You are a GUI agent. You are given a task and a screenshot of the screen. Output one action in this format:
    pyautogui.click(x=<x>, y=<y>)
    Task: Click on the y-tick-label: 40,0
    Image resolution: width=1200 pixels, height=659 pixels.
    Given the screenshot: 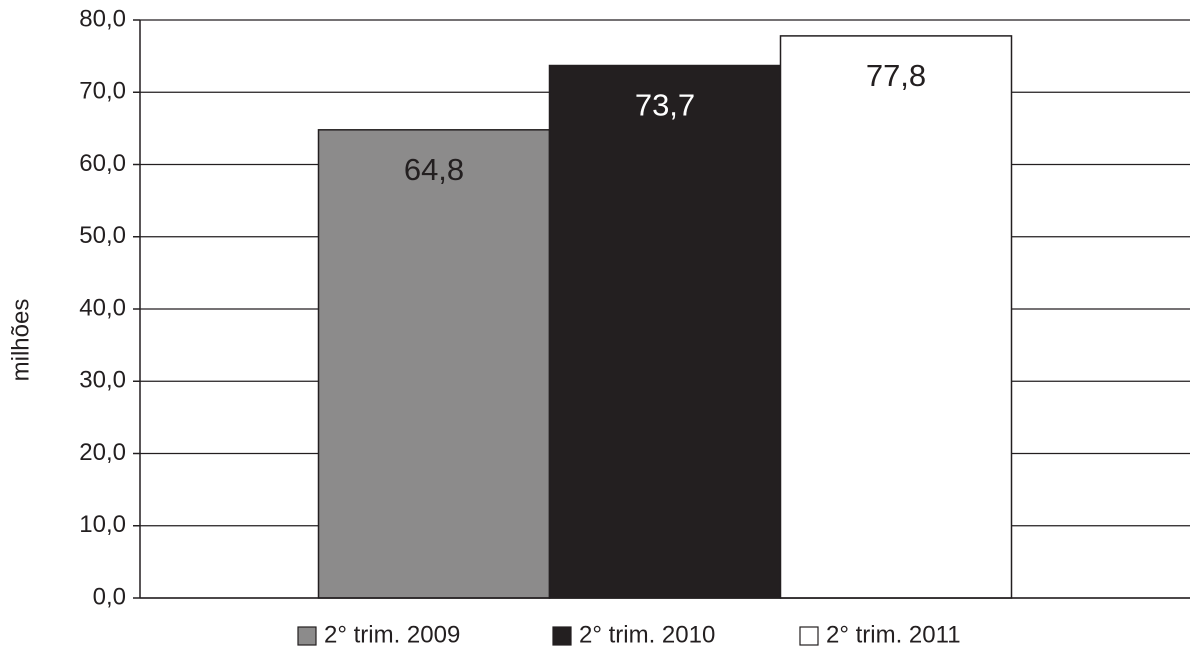 What is the action you would take?
    pyautogui.click(x=102, y=307)
    